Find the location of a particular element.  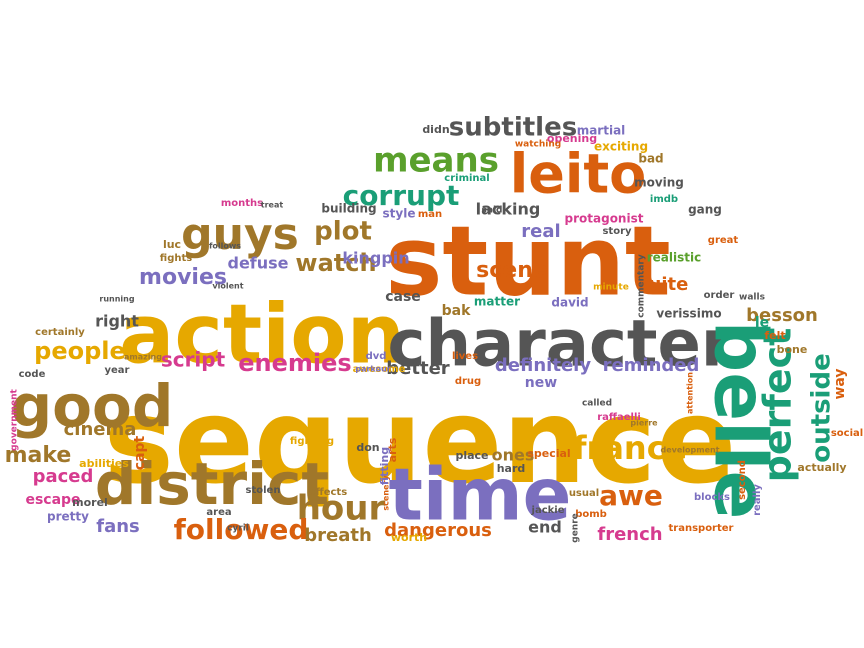

word-reminded: reminded is located at coordinates (651, 365).